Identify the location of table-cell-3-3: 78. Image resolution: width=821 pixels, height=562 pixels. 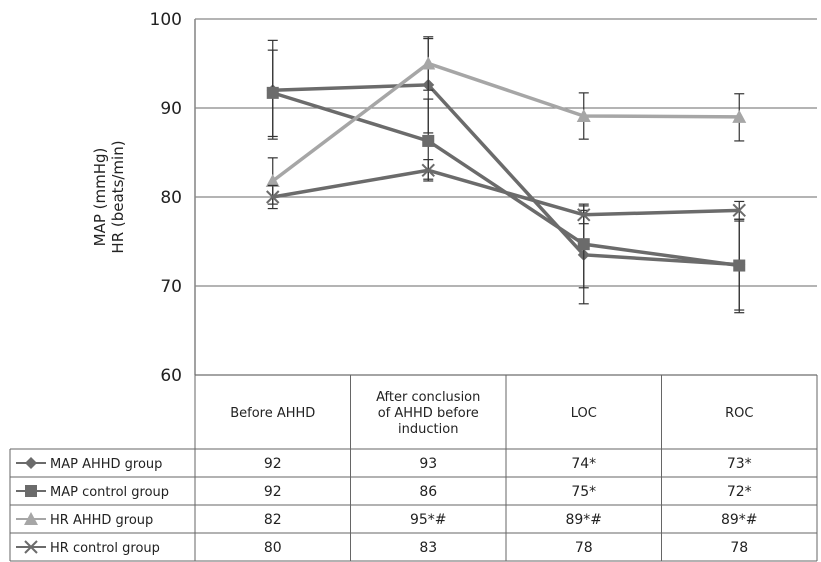
(739, 548).